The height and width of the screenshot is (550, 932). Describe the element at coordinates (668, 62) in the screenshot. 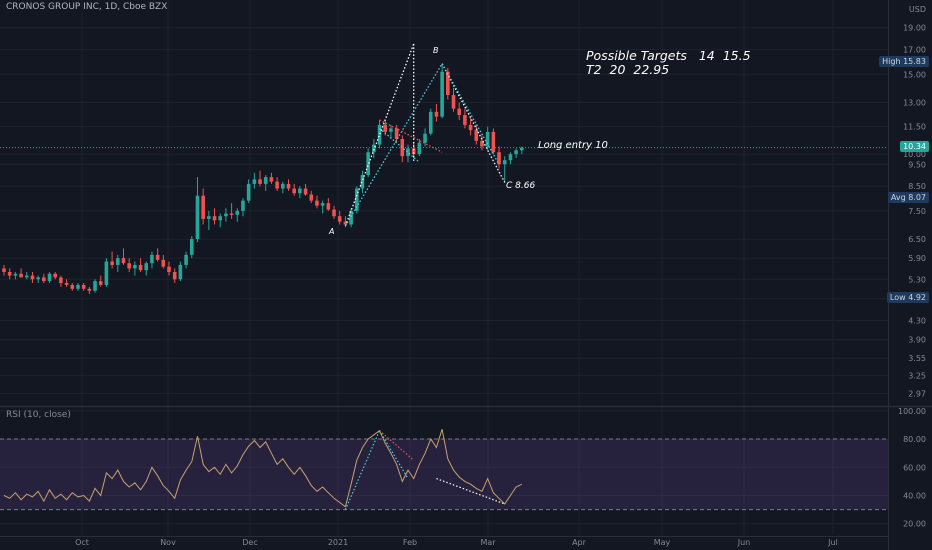

I see `targets-annotation: Possible Targets 14 15.5 T2 20 22.95` at that location.